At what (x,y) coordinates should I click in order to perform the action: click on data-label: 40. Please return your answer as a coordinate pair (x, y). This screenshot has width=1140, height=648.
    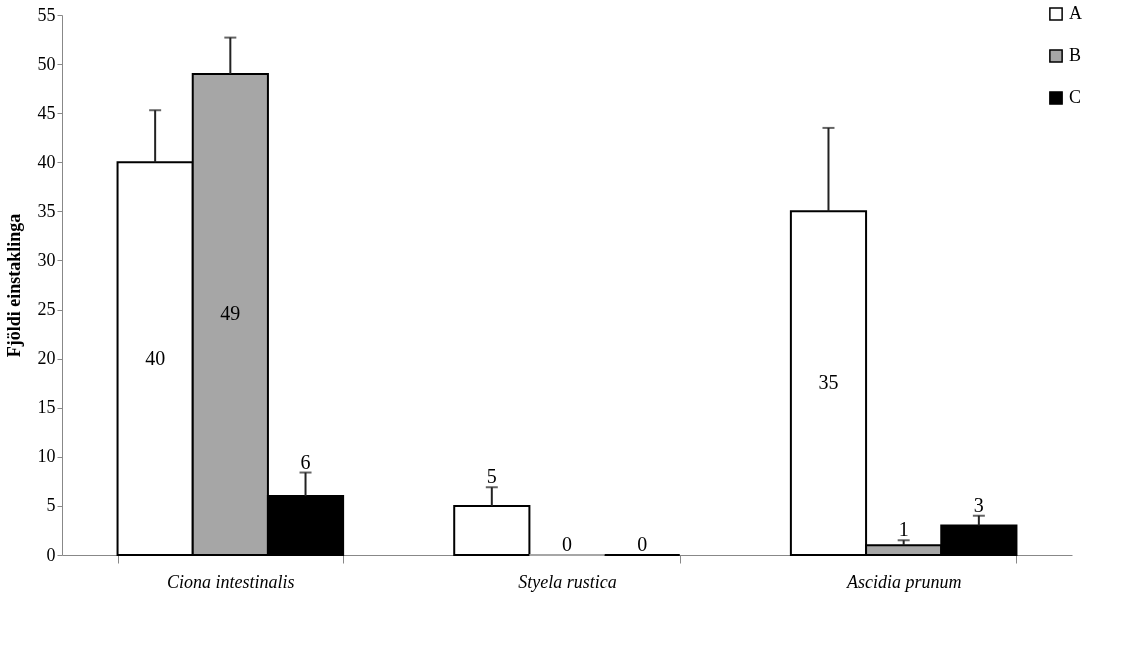
    Looking at the image, I should click on (155, 357).